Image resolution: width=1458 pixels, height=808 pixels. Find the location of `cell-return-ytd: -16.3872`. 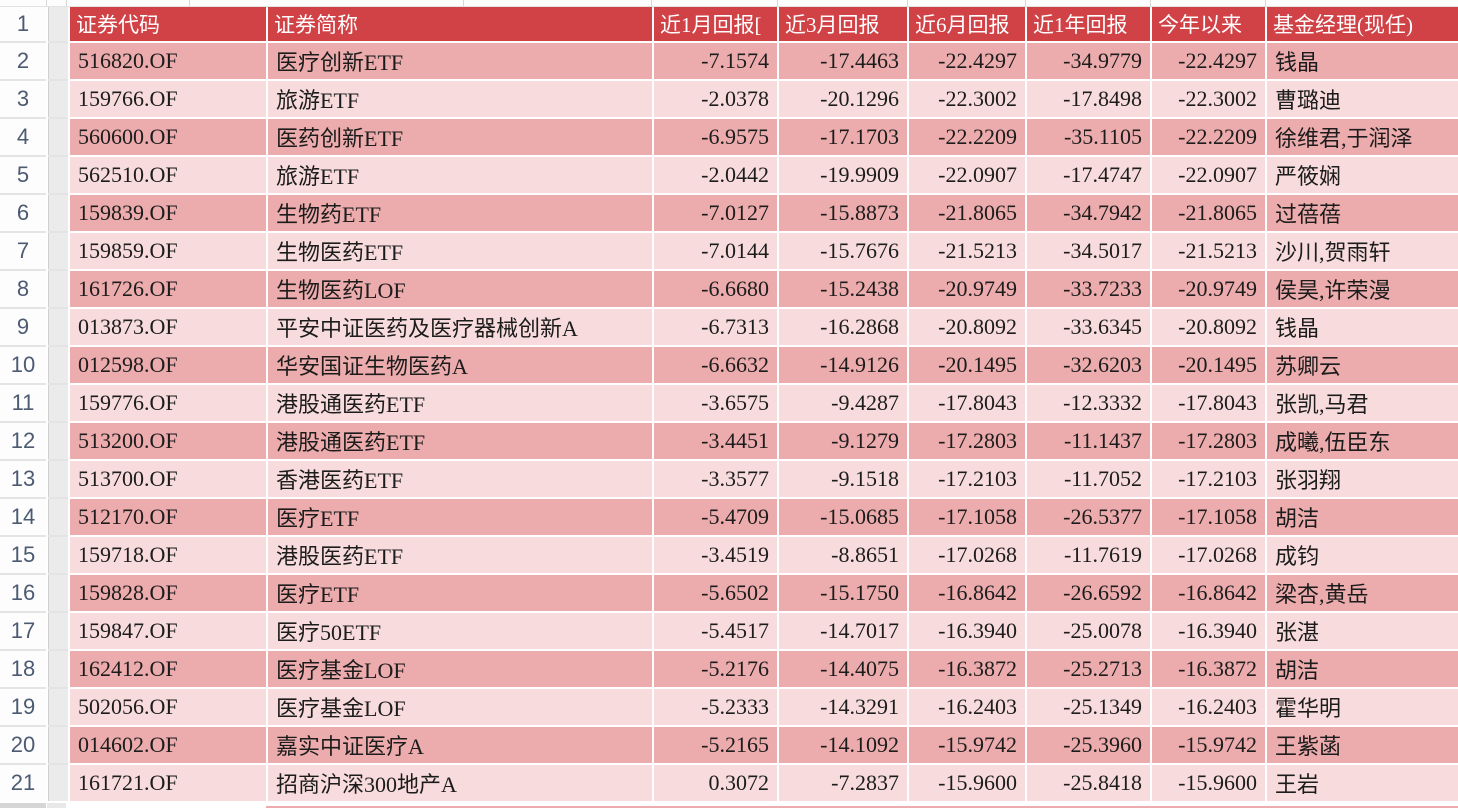

cell-return-ytd: -16.3872 is located at coordinates (1208, 669).